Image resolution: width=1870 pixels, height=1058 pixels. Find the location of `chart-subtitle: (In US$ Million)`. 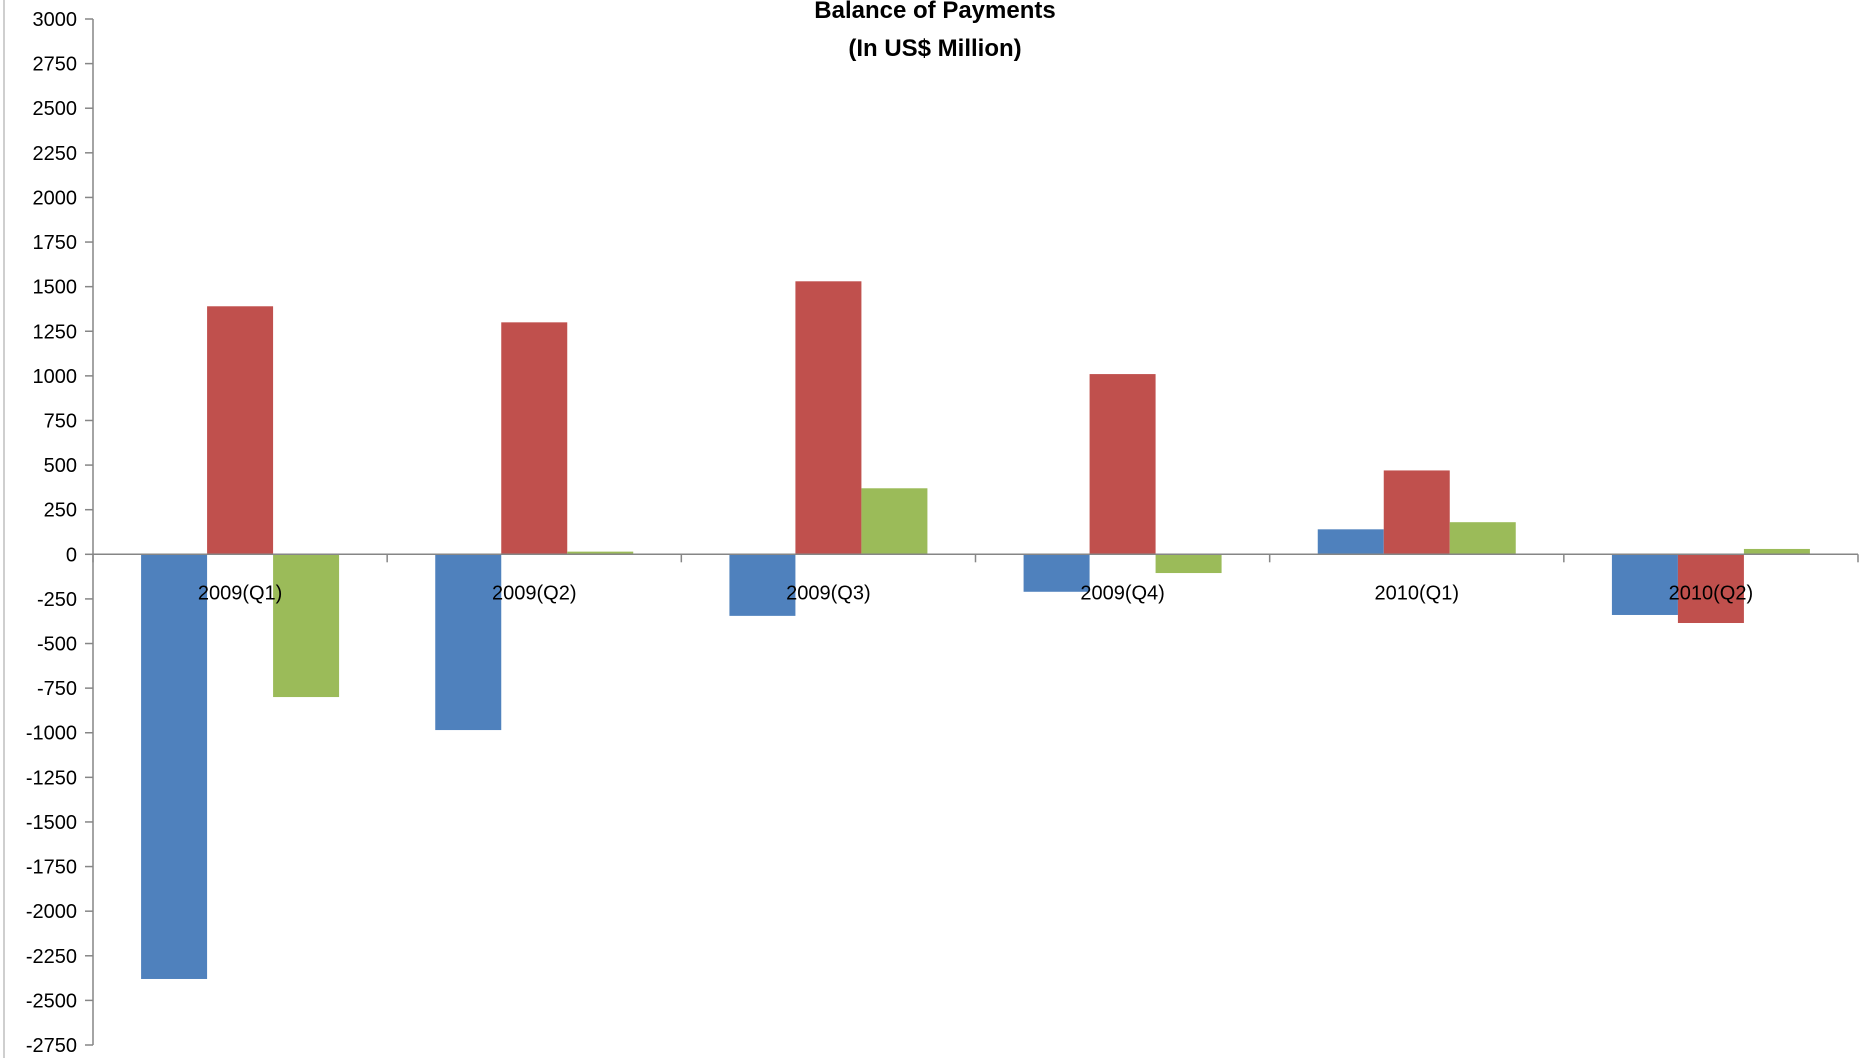

chart-subtitle: (In US$ Million) is located at coordinates (934, 48).